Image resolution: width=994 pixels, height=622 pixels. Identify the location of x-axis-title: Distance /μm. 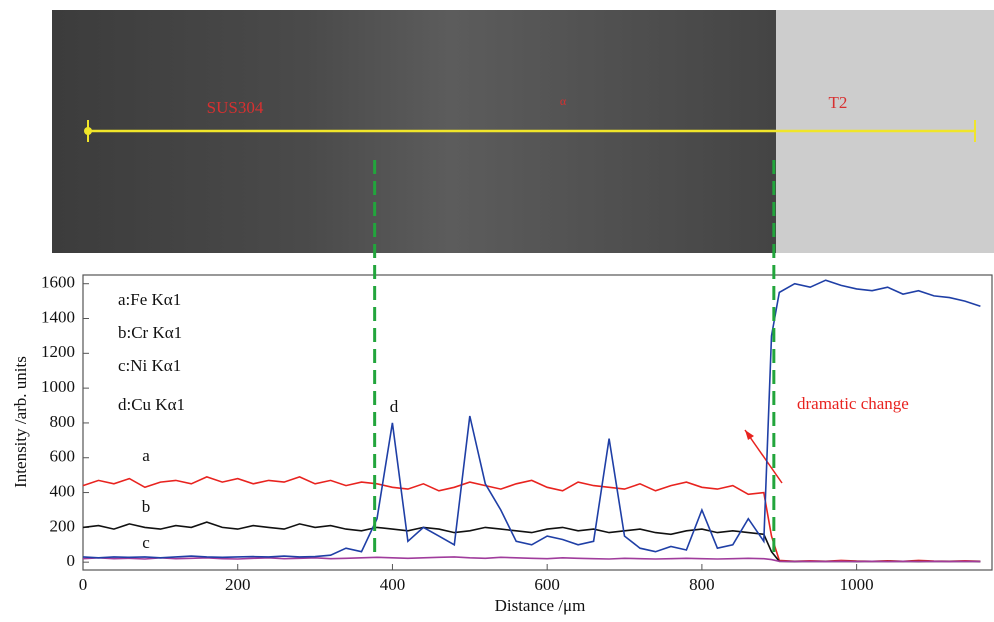
(540, 605).